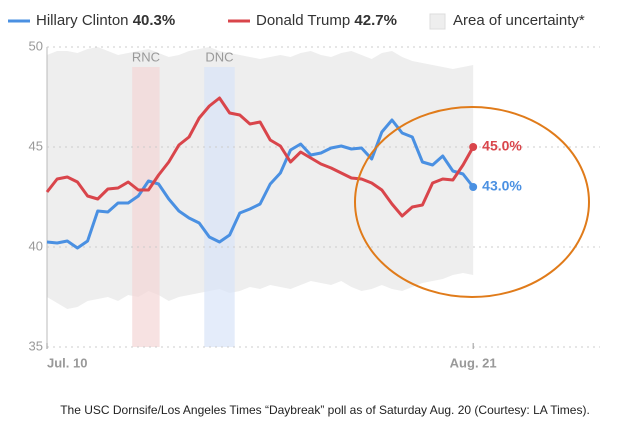 Image resolution: width=640 pixels, height=438 pixels. What do you see at coordinates (519, 20) in the screenshot?
I see `legend-entry: Area of uncertainty*` at bounding box center [519, 20].